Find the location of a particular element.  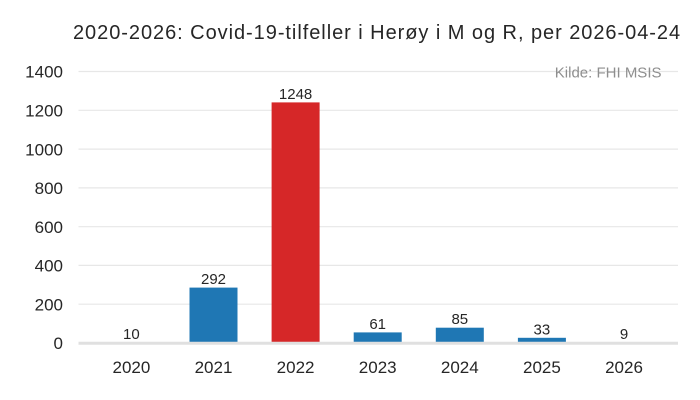

svg-text: 2026 is located at coordinates (624, 367).